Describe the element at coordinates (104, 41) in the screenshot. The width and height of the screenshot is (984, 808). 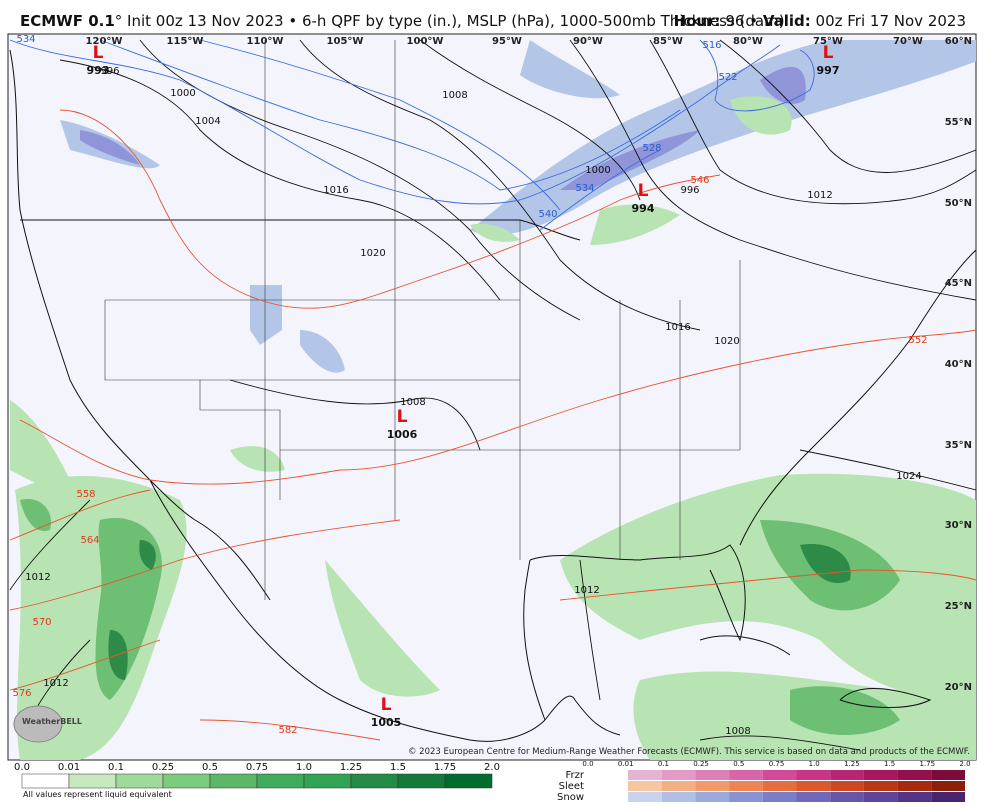
I see `longitude-label: 120°W` at that location.